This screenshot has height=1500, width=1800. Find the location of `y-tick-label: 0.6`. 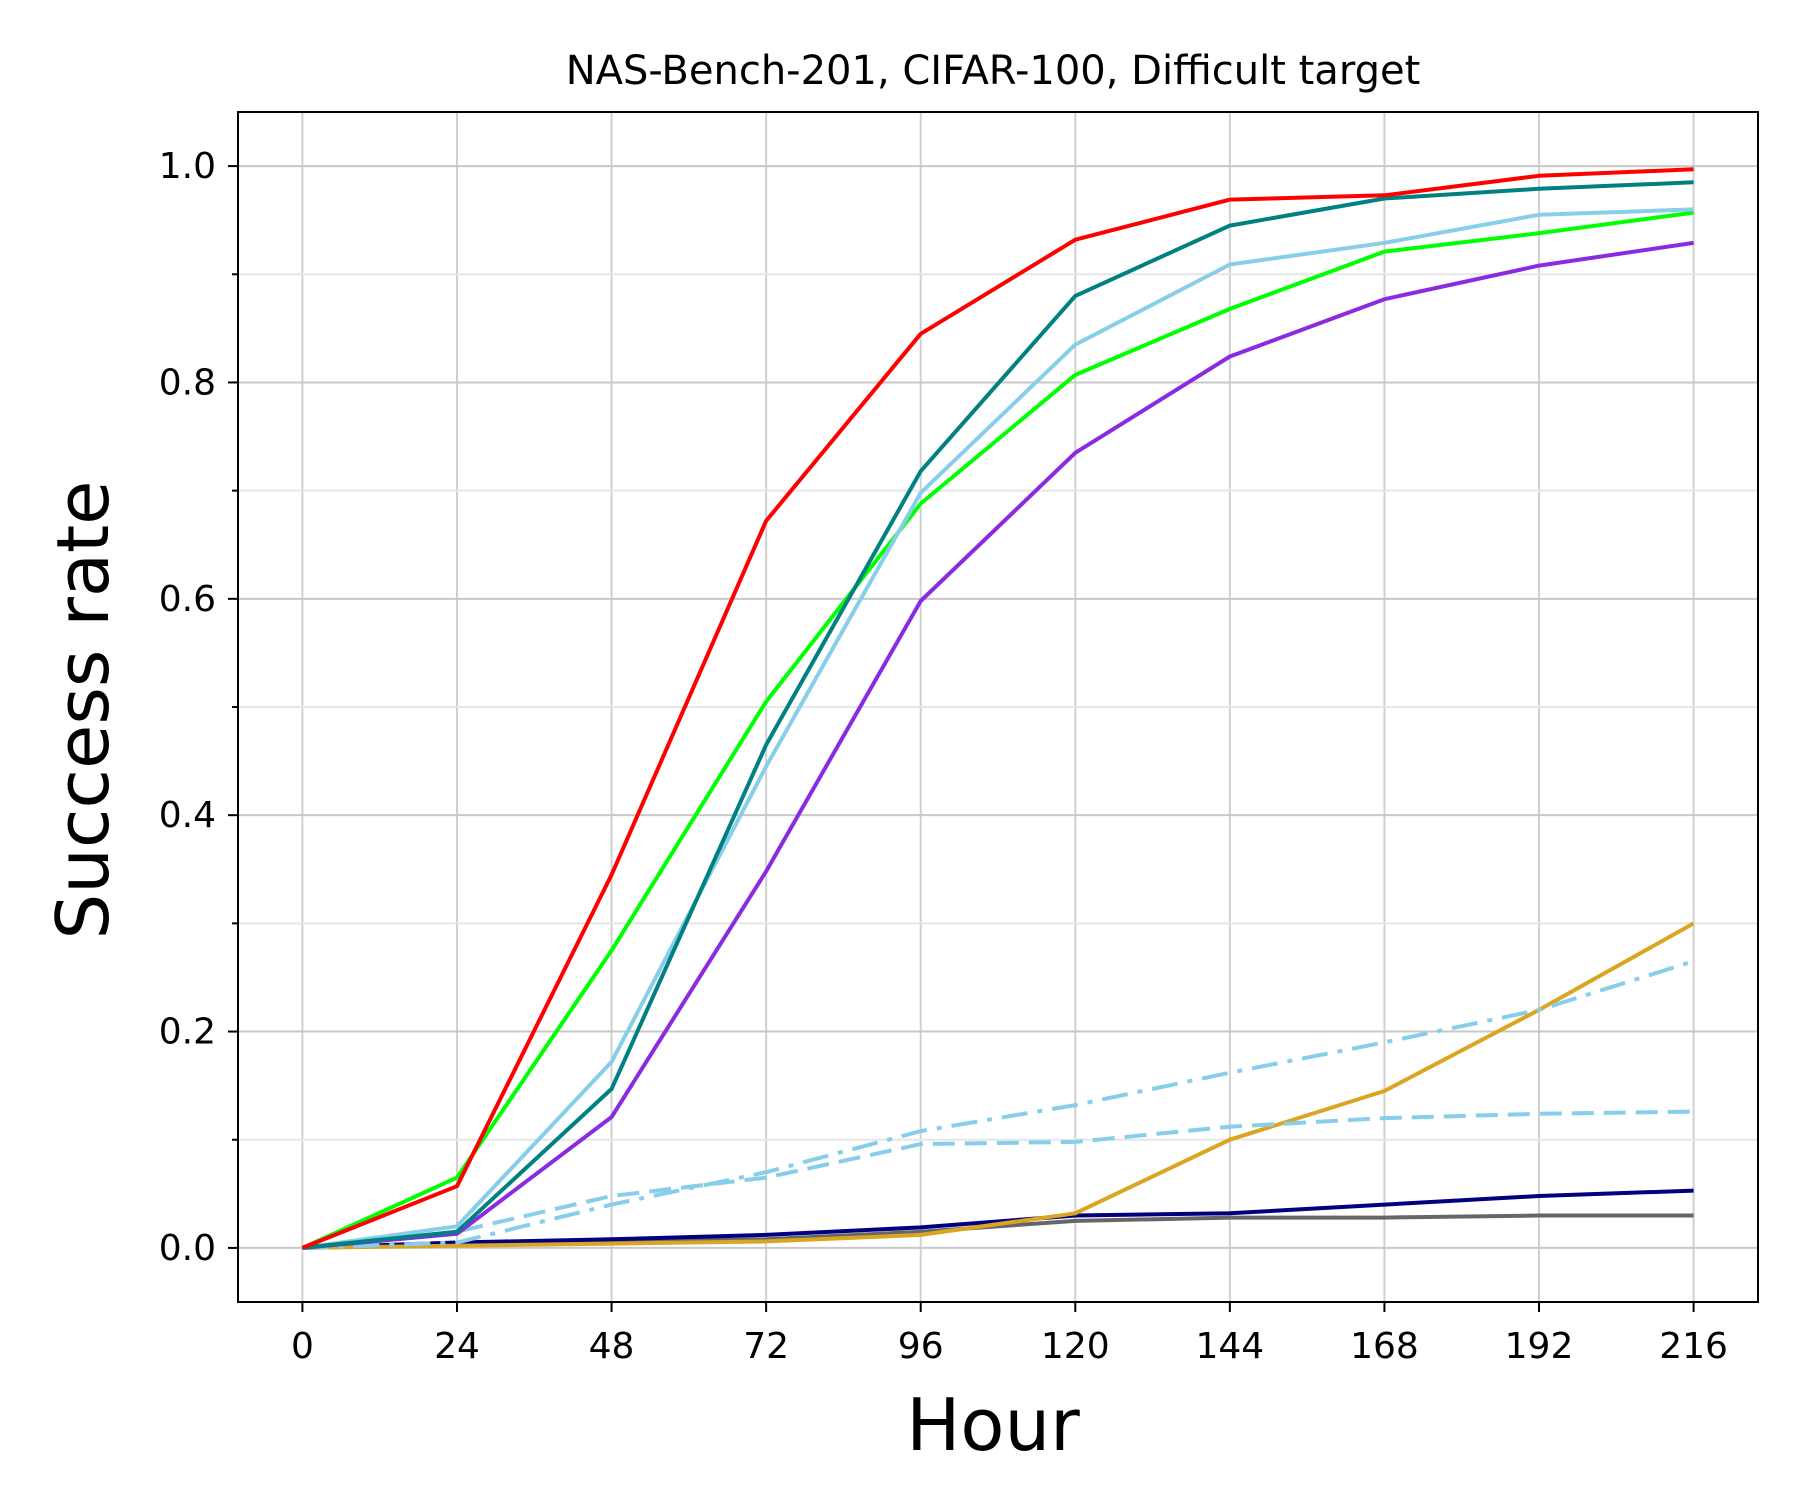

y-tick-label: 0.6 is located at coordinates (187, 599).